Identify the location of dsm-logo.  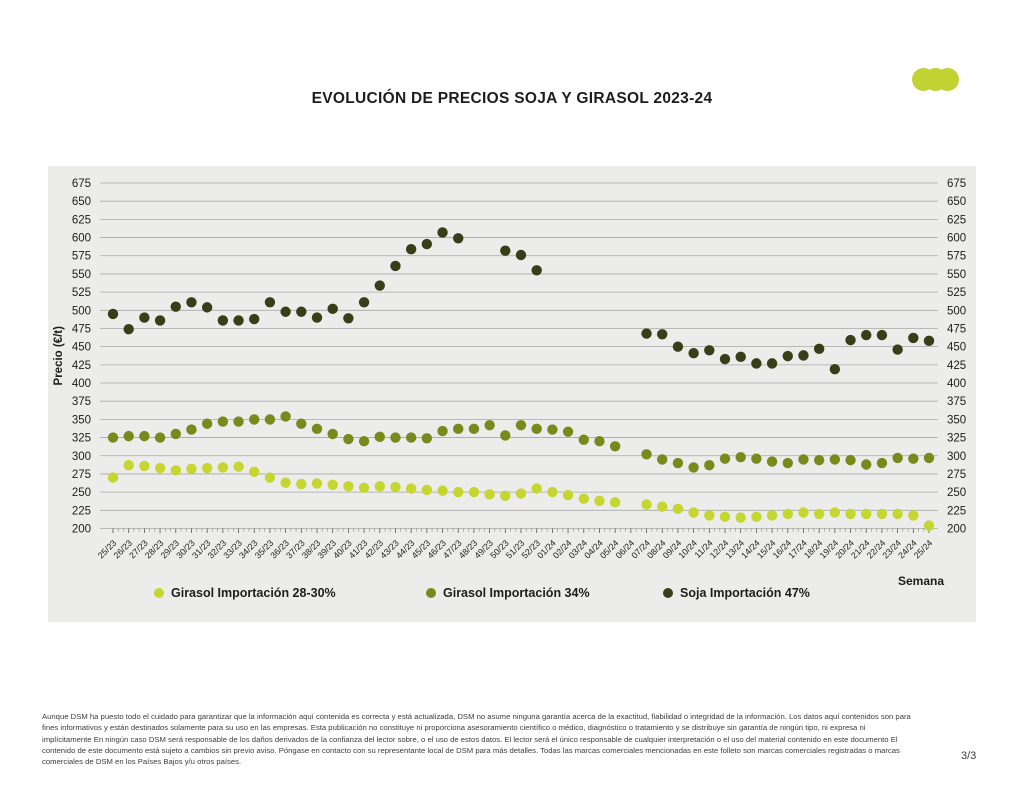
(935, 79).